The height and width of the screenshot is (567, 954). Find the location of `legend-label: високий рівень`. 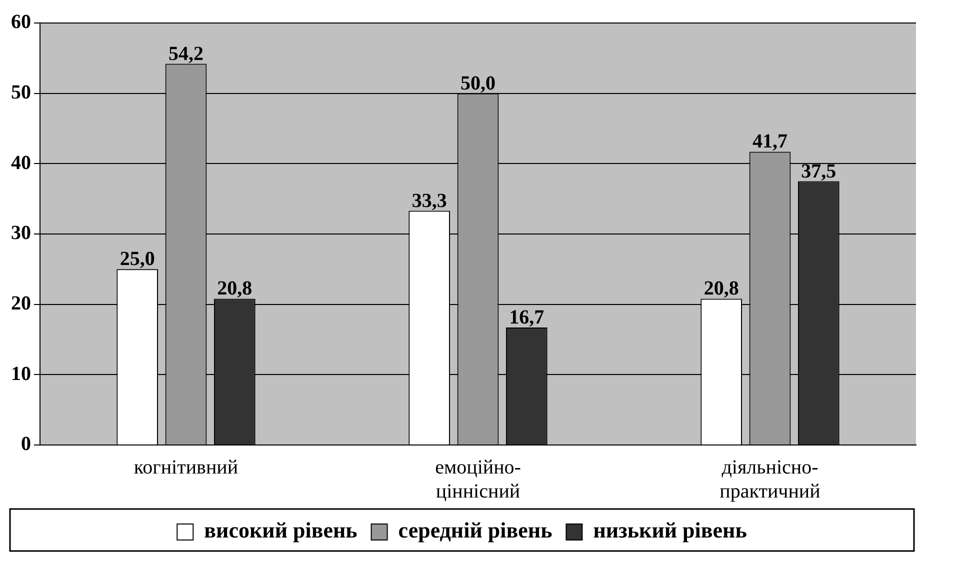

legend-label: високий рівень is located at coordinates (281, 530).